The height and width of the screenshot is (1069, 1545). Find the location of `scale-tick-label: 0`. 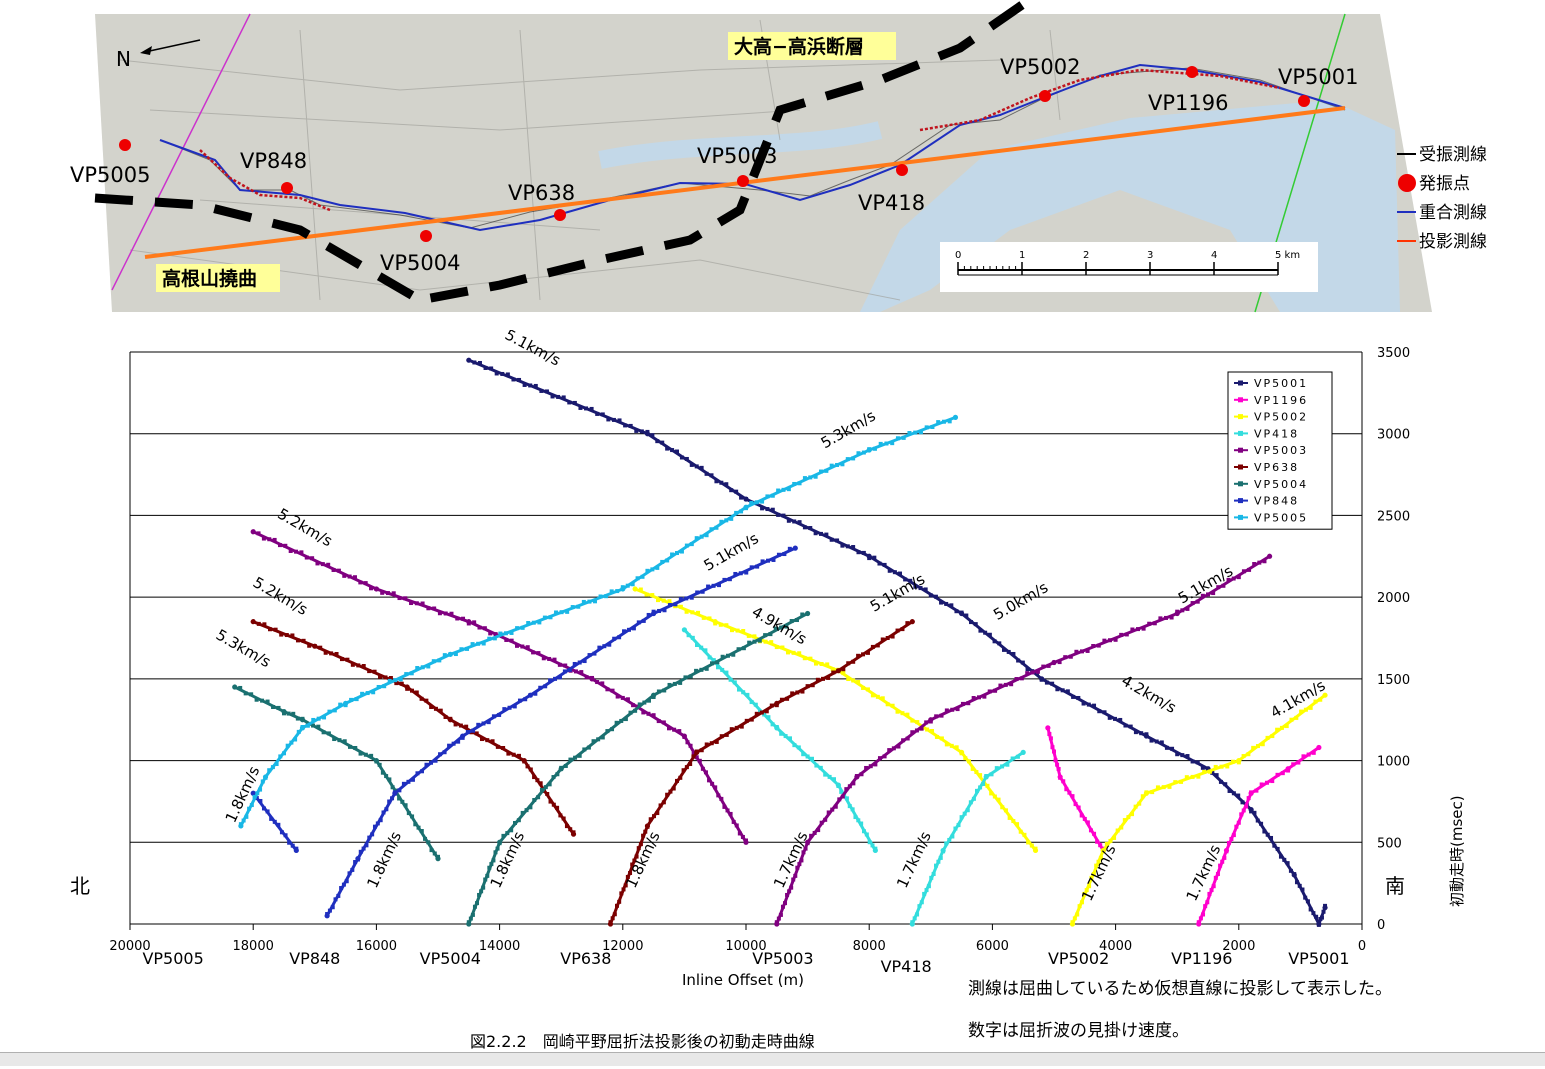

scale-tick-label: 0 is located at coordinates (958, 255).